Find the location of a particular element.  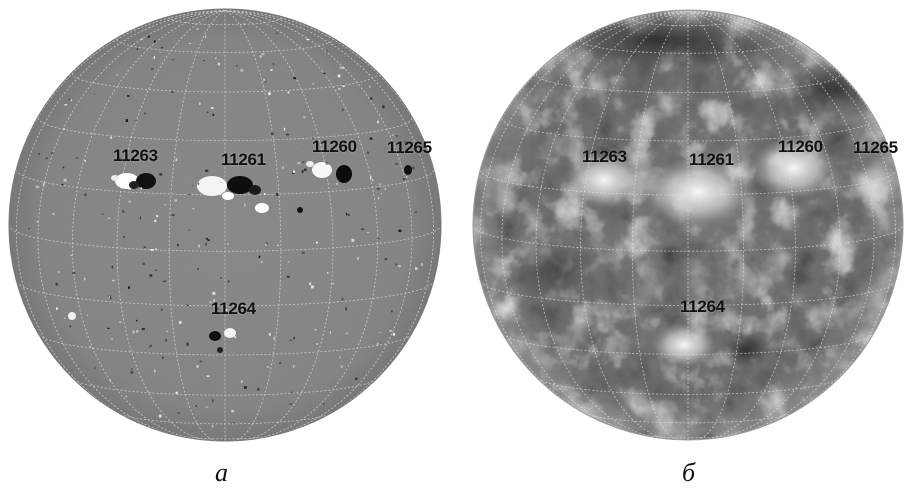

region-label-11261-b: 11261 is located at coordinates (711, 159).